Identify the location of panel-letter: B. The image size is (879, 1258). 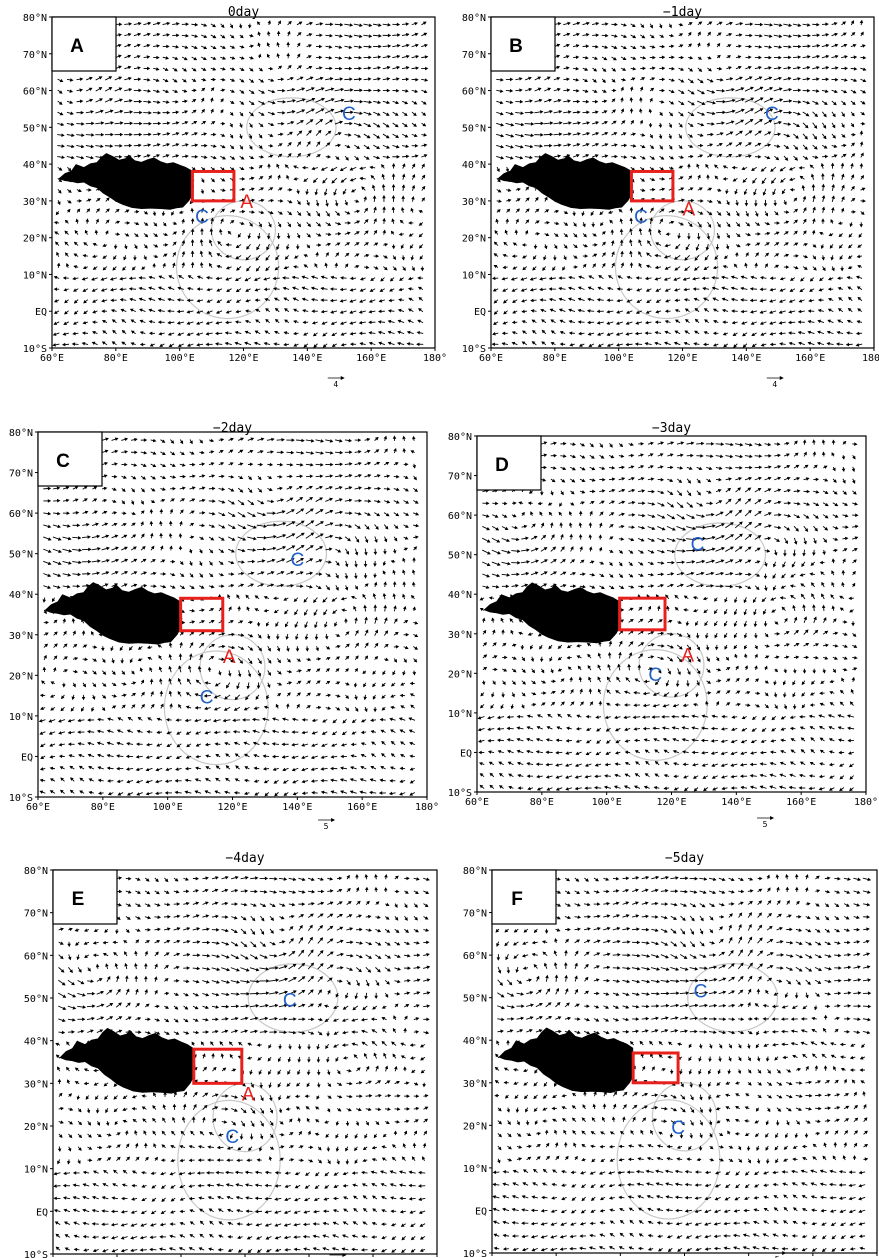
(516, 46).